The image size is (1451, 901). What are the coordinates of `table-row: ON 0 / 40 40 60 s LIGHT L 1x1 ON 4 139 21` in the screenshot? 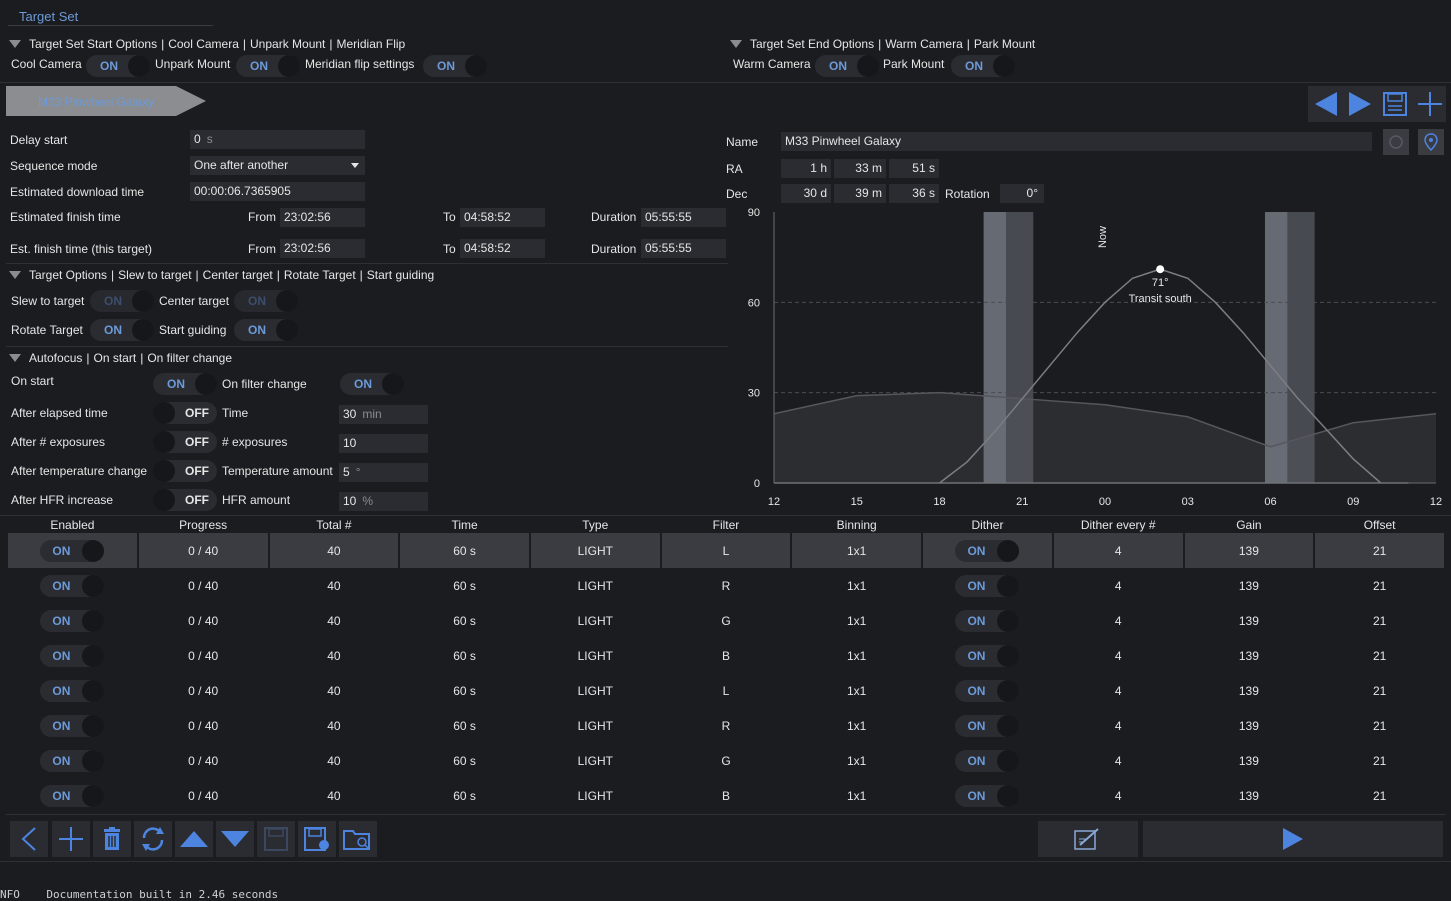 It's located at (726, 550).